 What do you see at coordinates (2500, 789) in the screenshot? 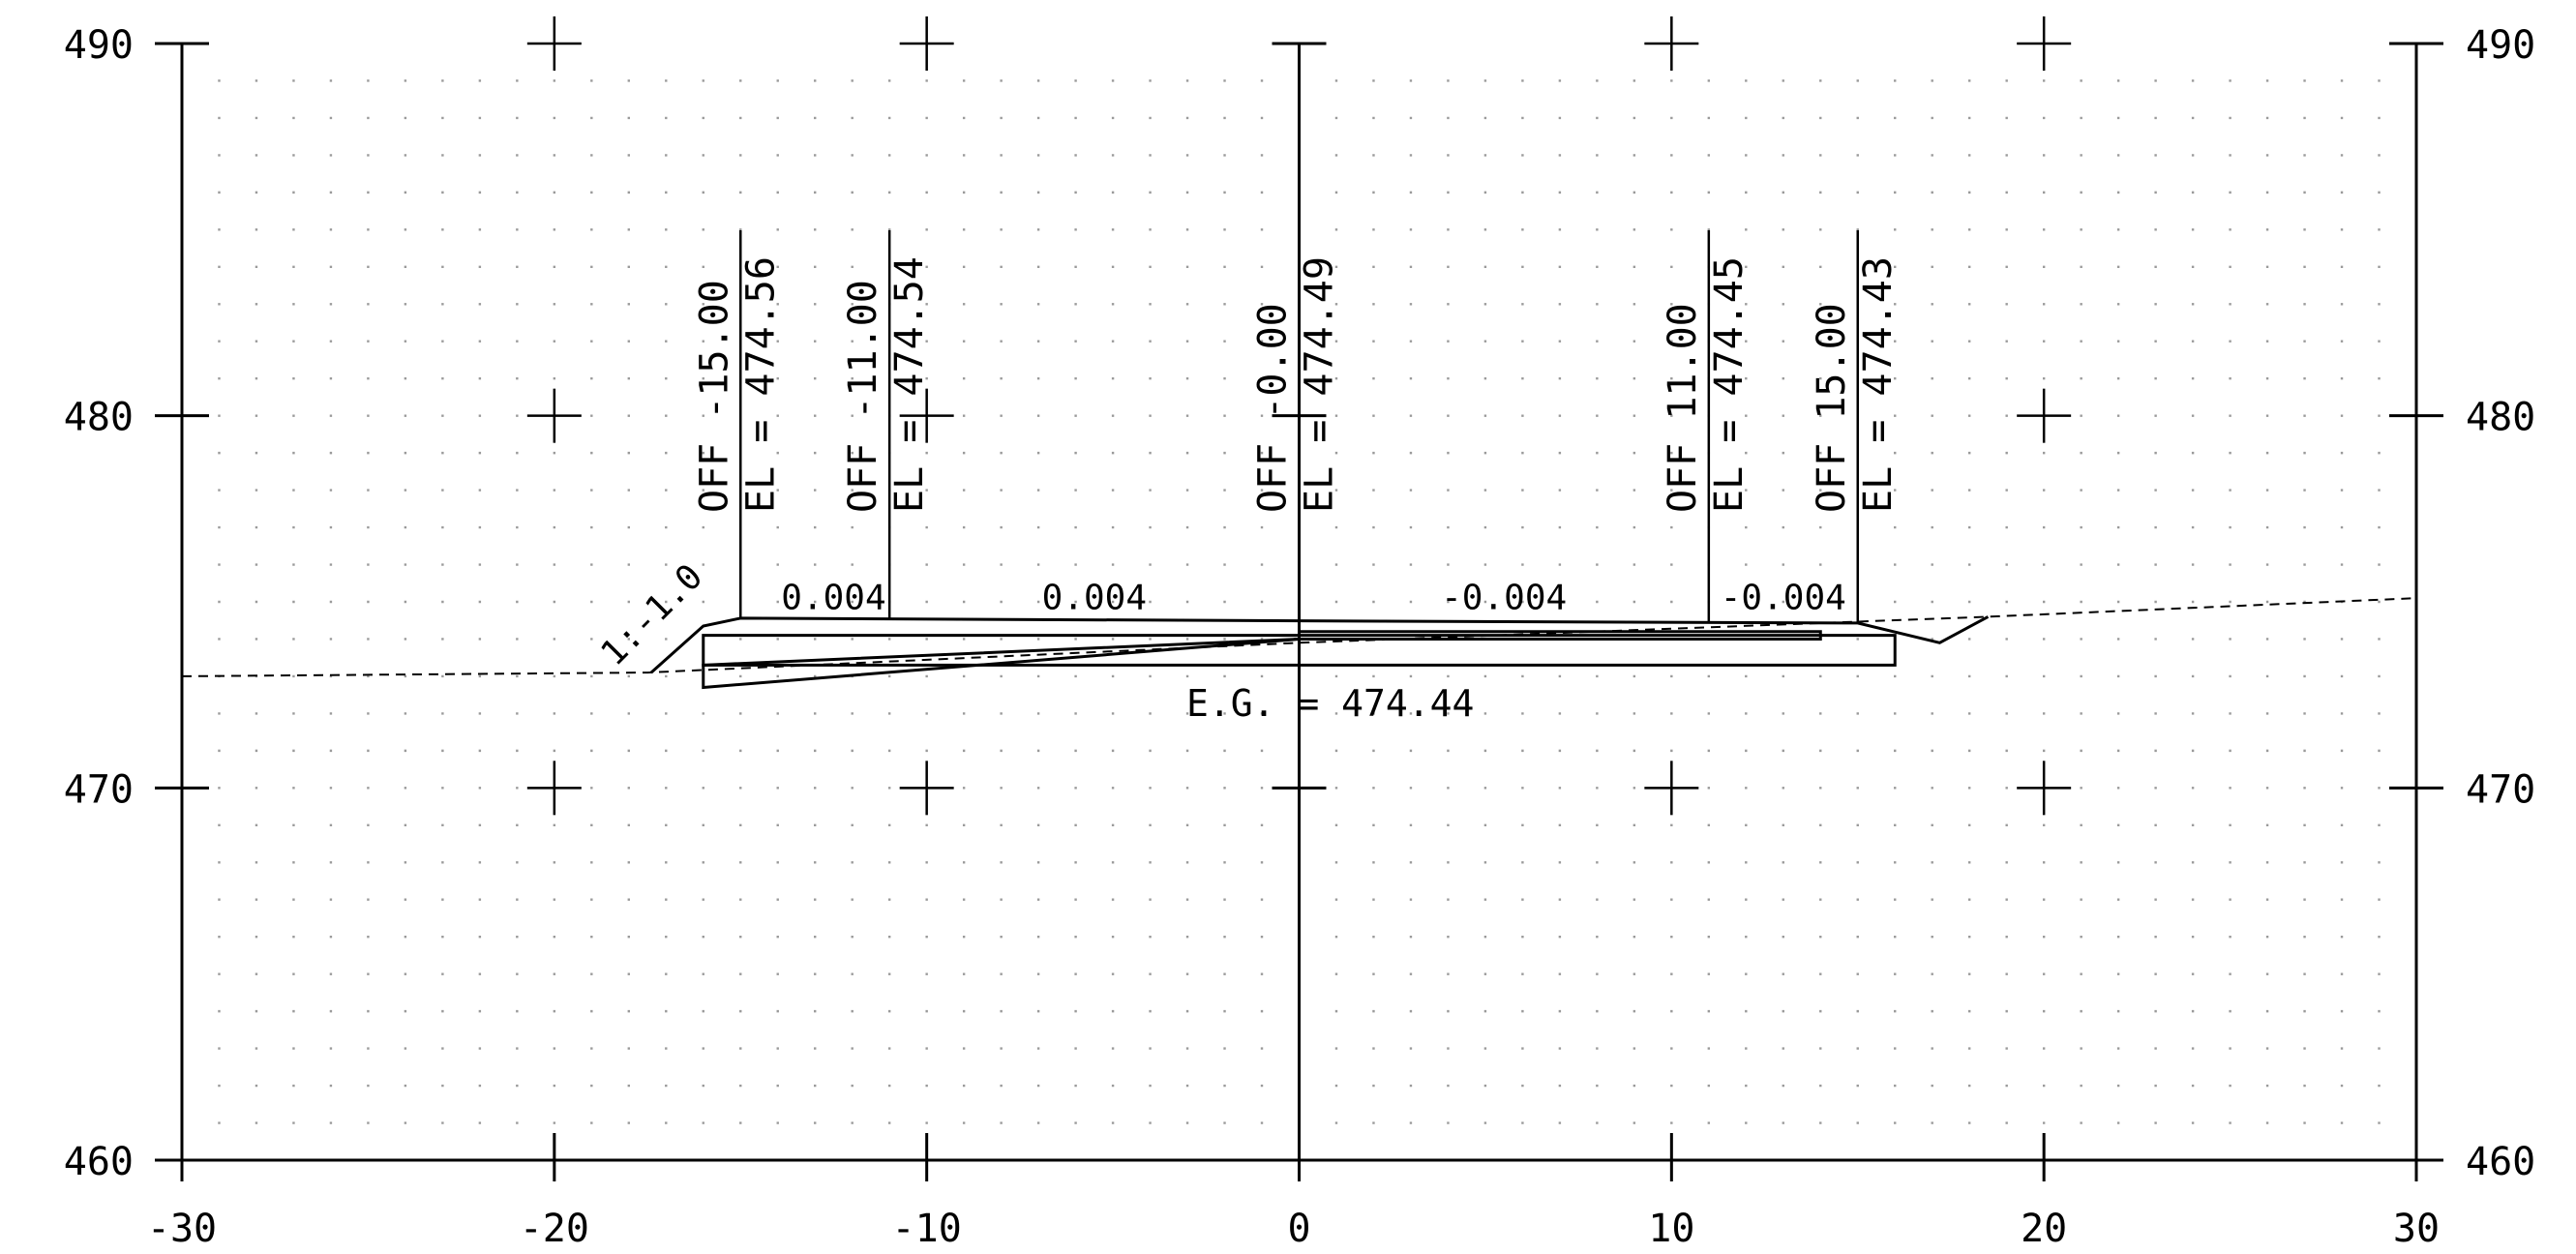
I see `y-tick-label-right: 470` at bounding box center [2500, 789].